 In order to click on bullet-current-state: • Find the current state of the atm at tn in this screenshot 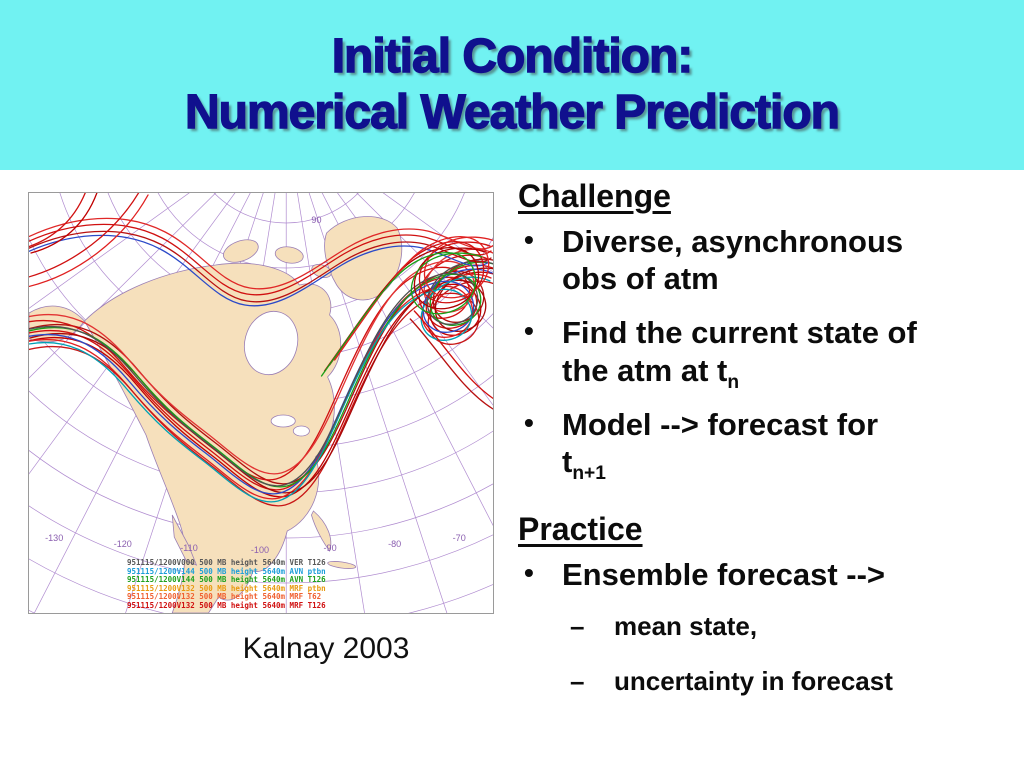, I will do `click(720, 354)`.